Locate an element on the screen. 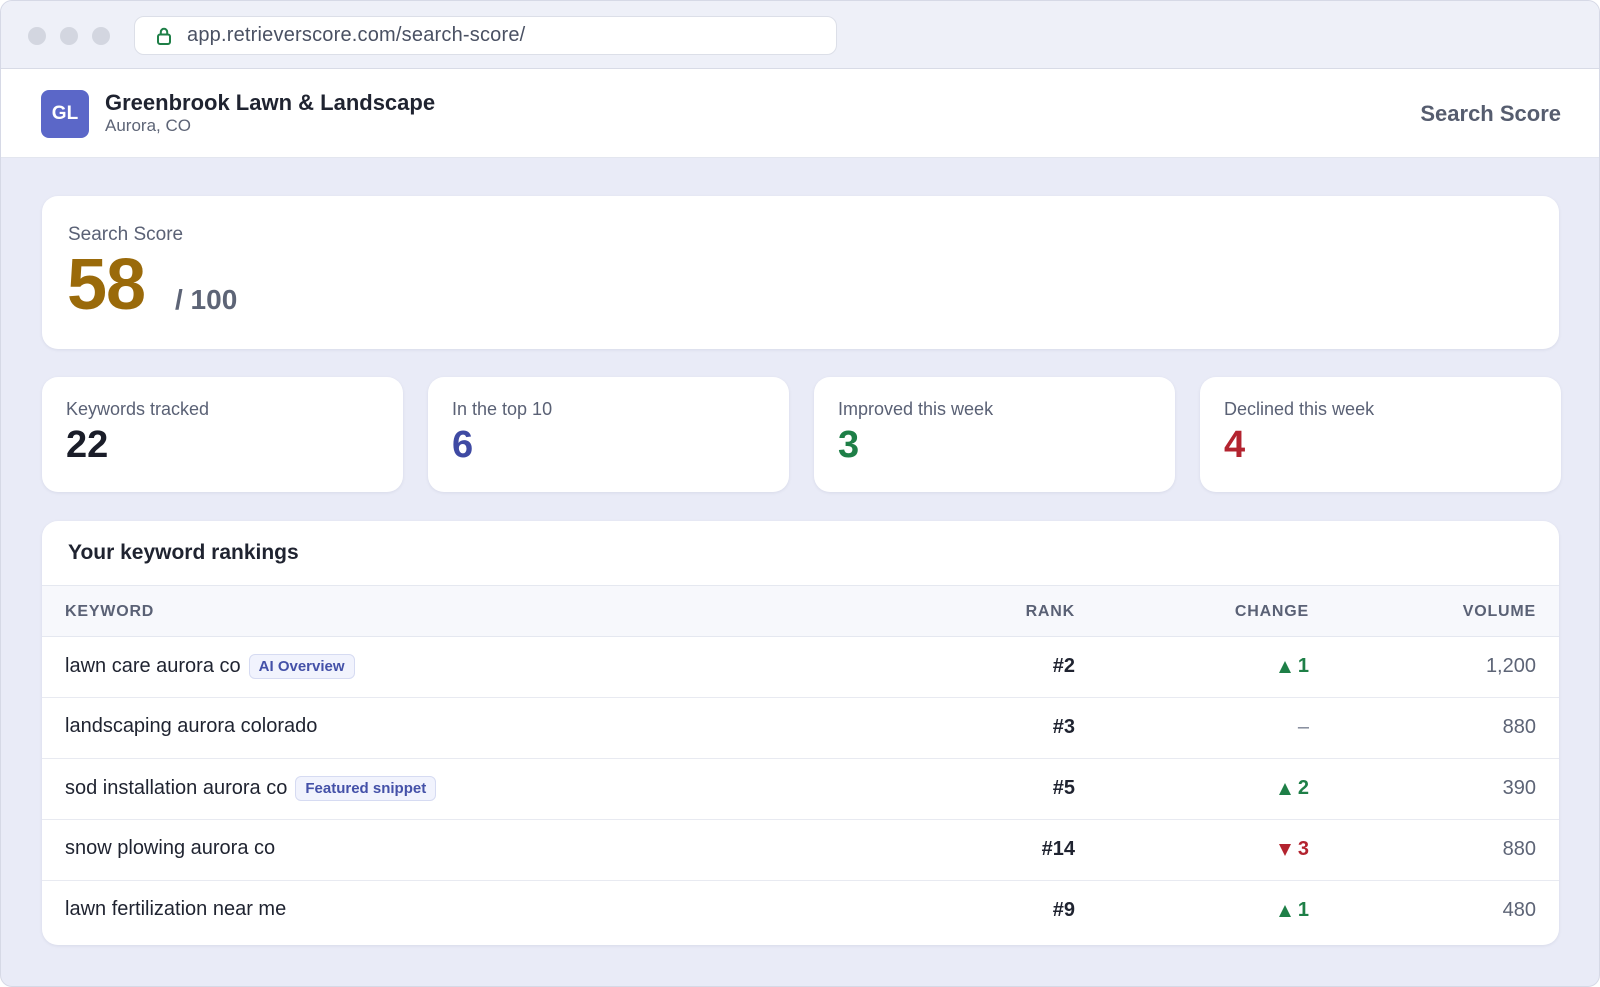  volume-cell: 1,200 is located at coordinates (1510, 666).